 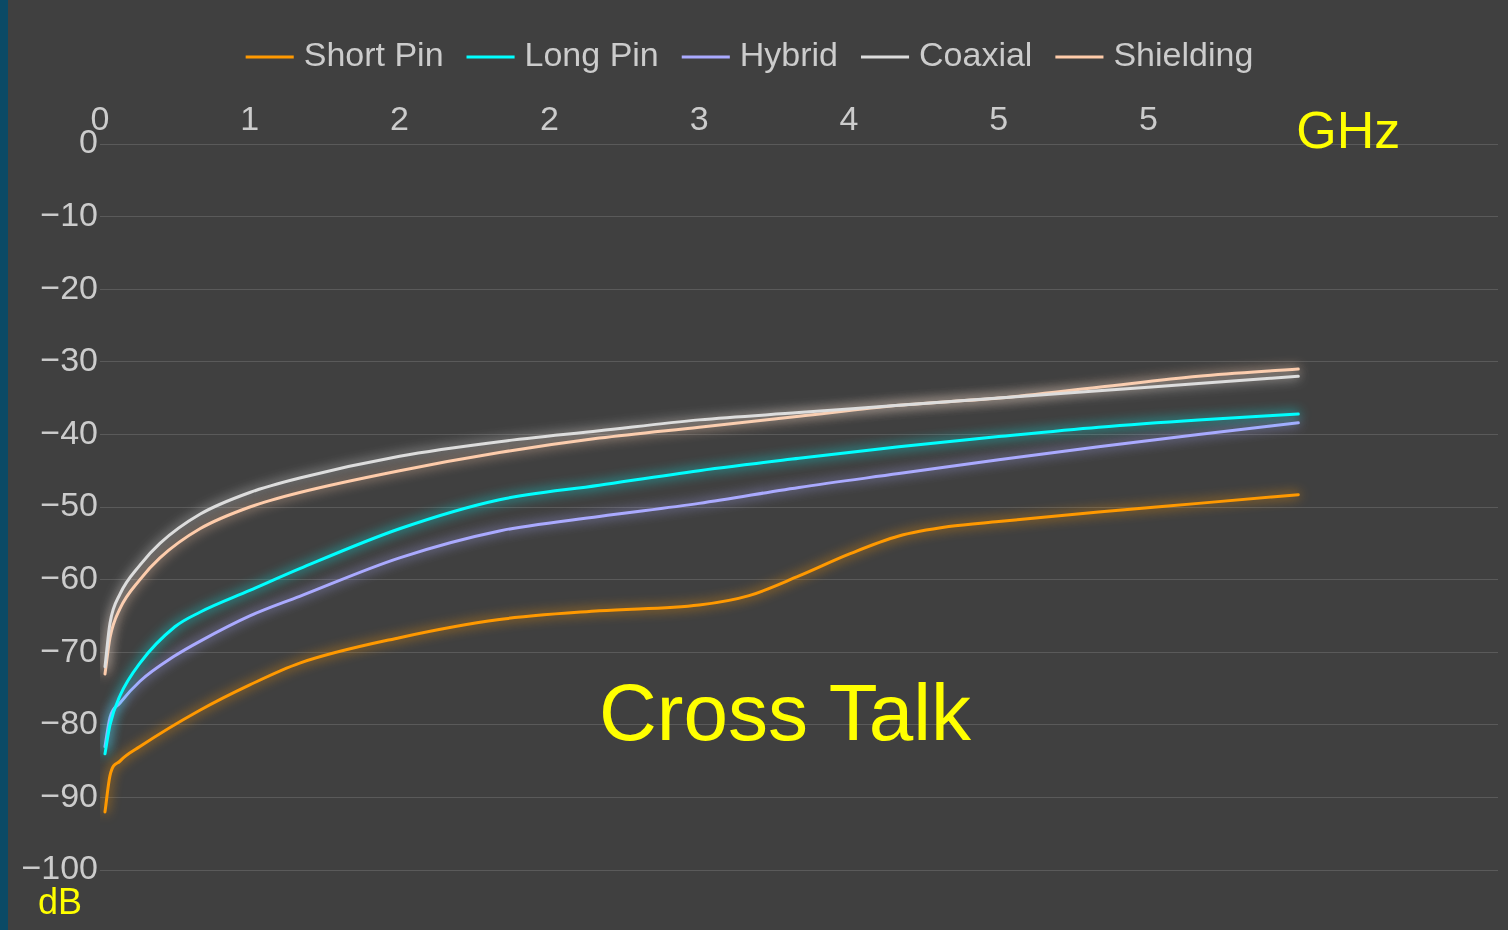 I want to click on y-tick-label: −70, so click(x=69, y=649).